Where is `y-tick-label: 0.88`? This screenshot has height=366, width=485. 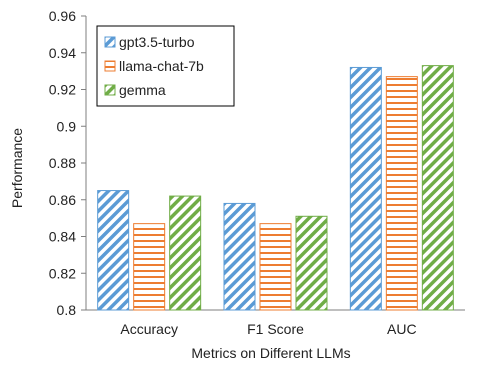
y-tick-label: 0.88 is located at coordinates (62, 163).